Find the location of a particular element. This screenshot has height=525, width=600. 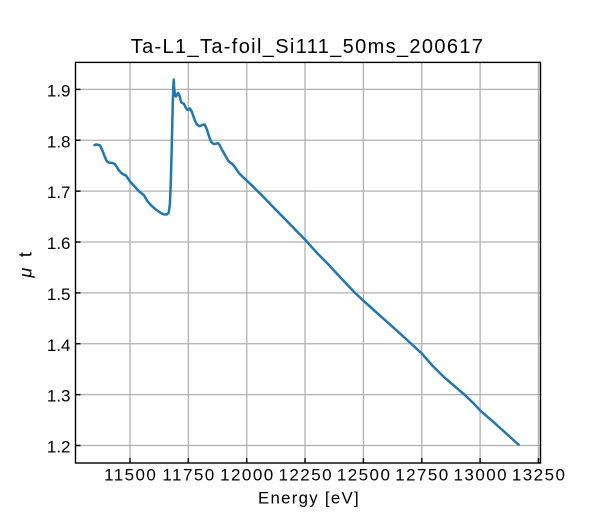

svg-text: μ t is located at coordinates (25, 263).